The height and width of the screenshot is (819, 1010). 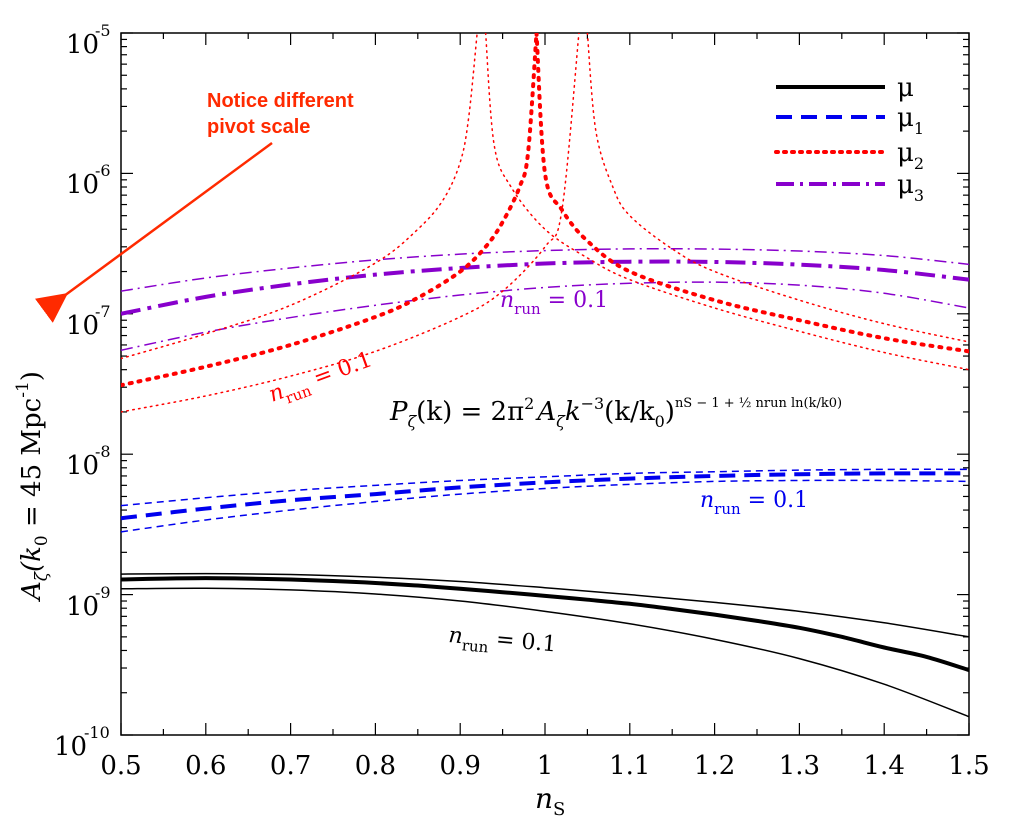 I want to click on annotation-nrun-mu: nrun = 0.1, so click(x=502, y=642).